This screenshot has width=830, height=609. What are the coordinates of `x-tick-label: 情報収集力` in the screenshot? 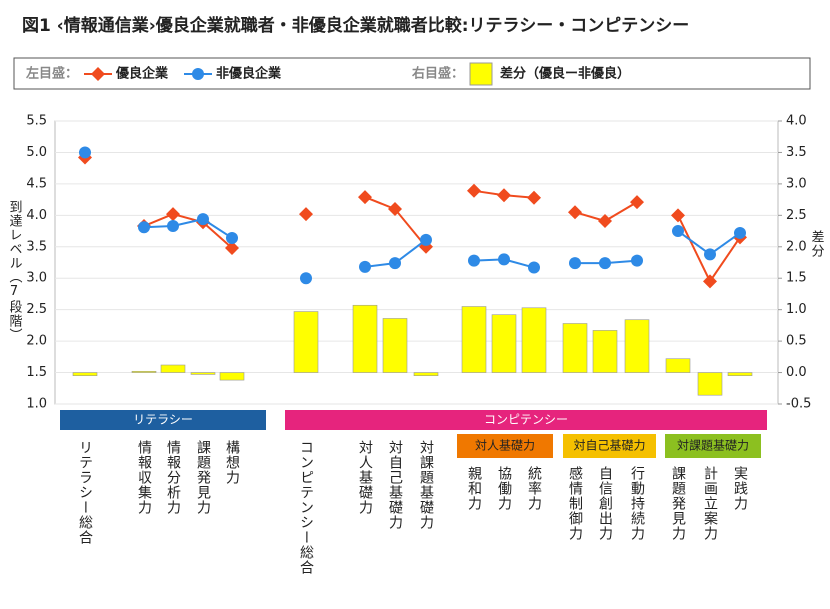 It's located at (144, 477).